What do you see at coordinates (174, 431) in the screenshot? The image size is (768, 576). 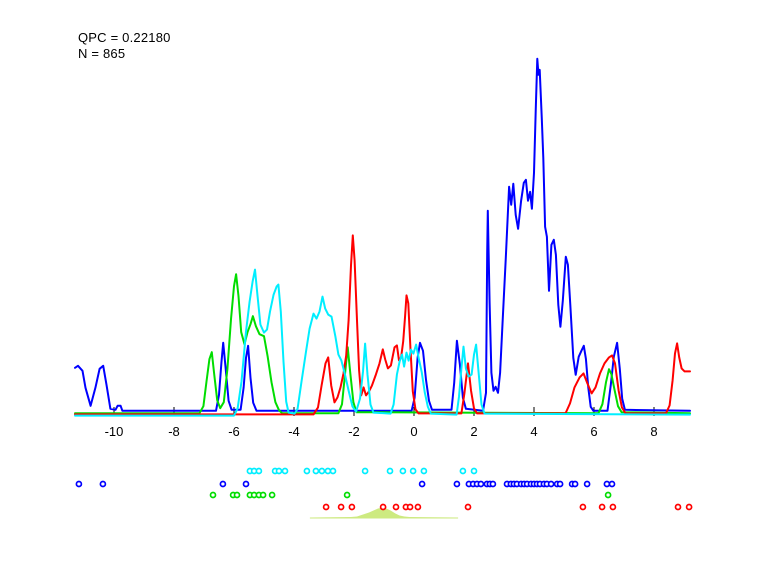 I see `x-tick-label: -8` at bounding box center [174, 431].